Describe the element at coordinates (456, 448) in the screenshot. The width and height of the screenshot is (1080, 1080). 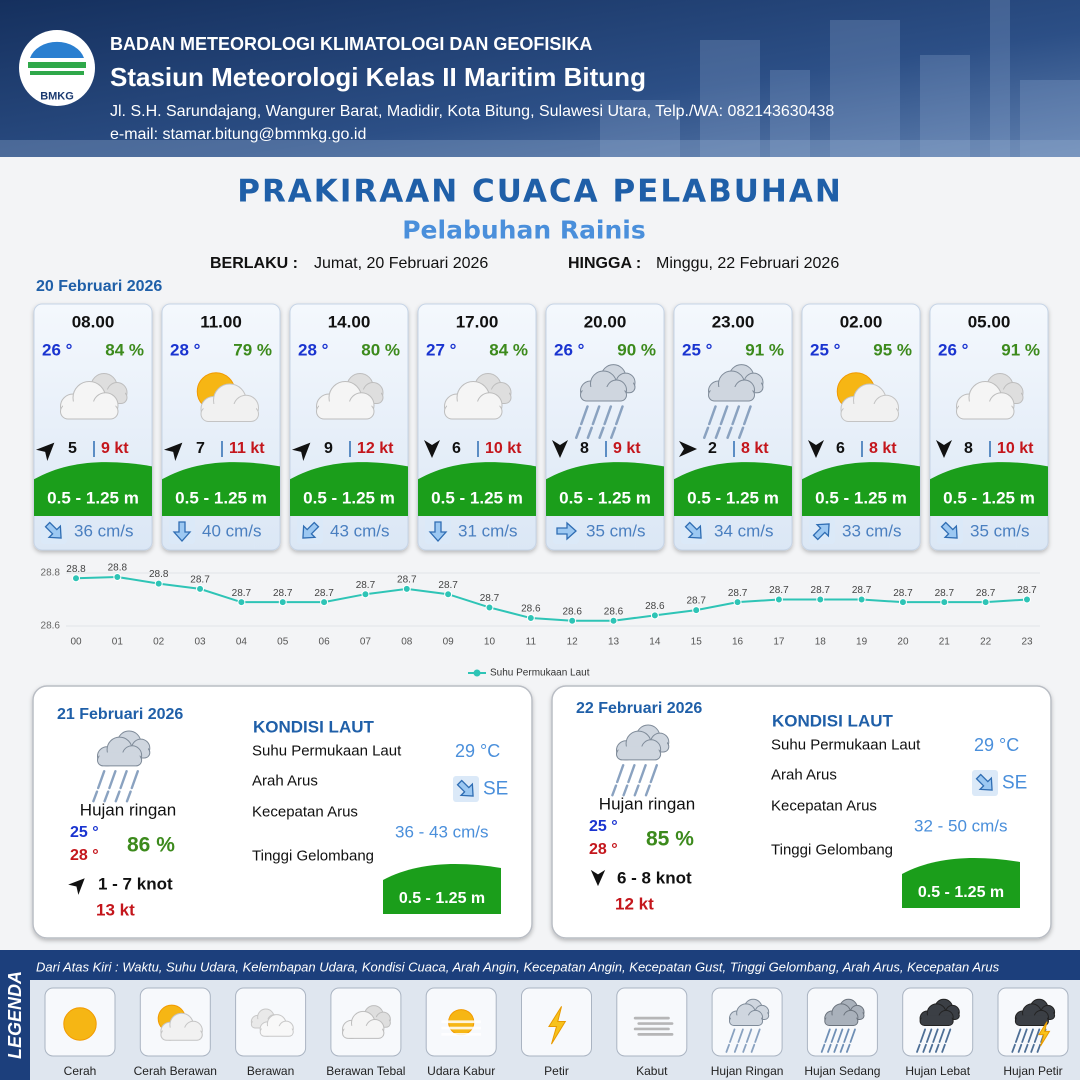
I see `card-wind-speed: 6` at that location.